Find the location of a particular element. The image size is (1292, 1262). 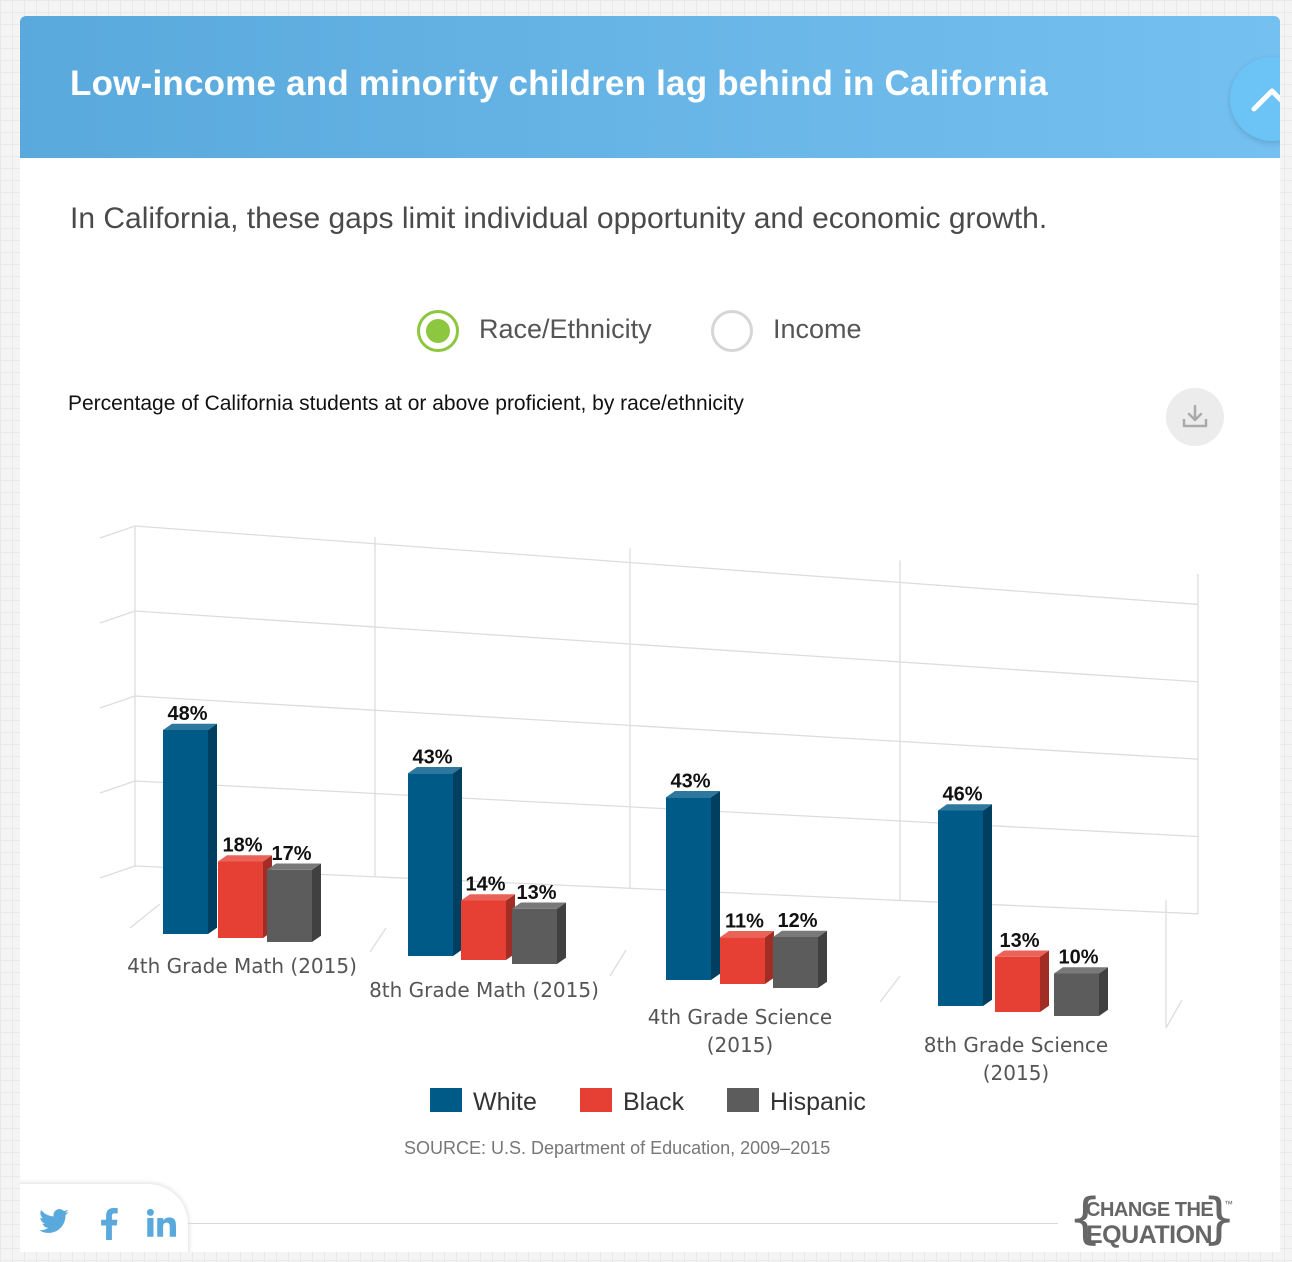

logo-brace-right: } is located at coordinates (1219, 1218).